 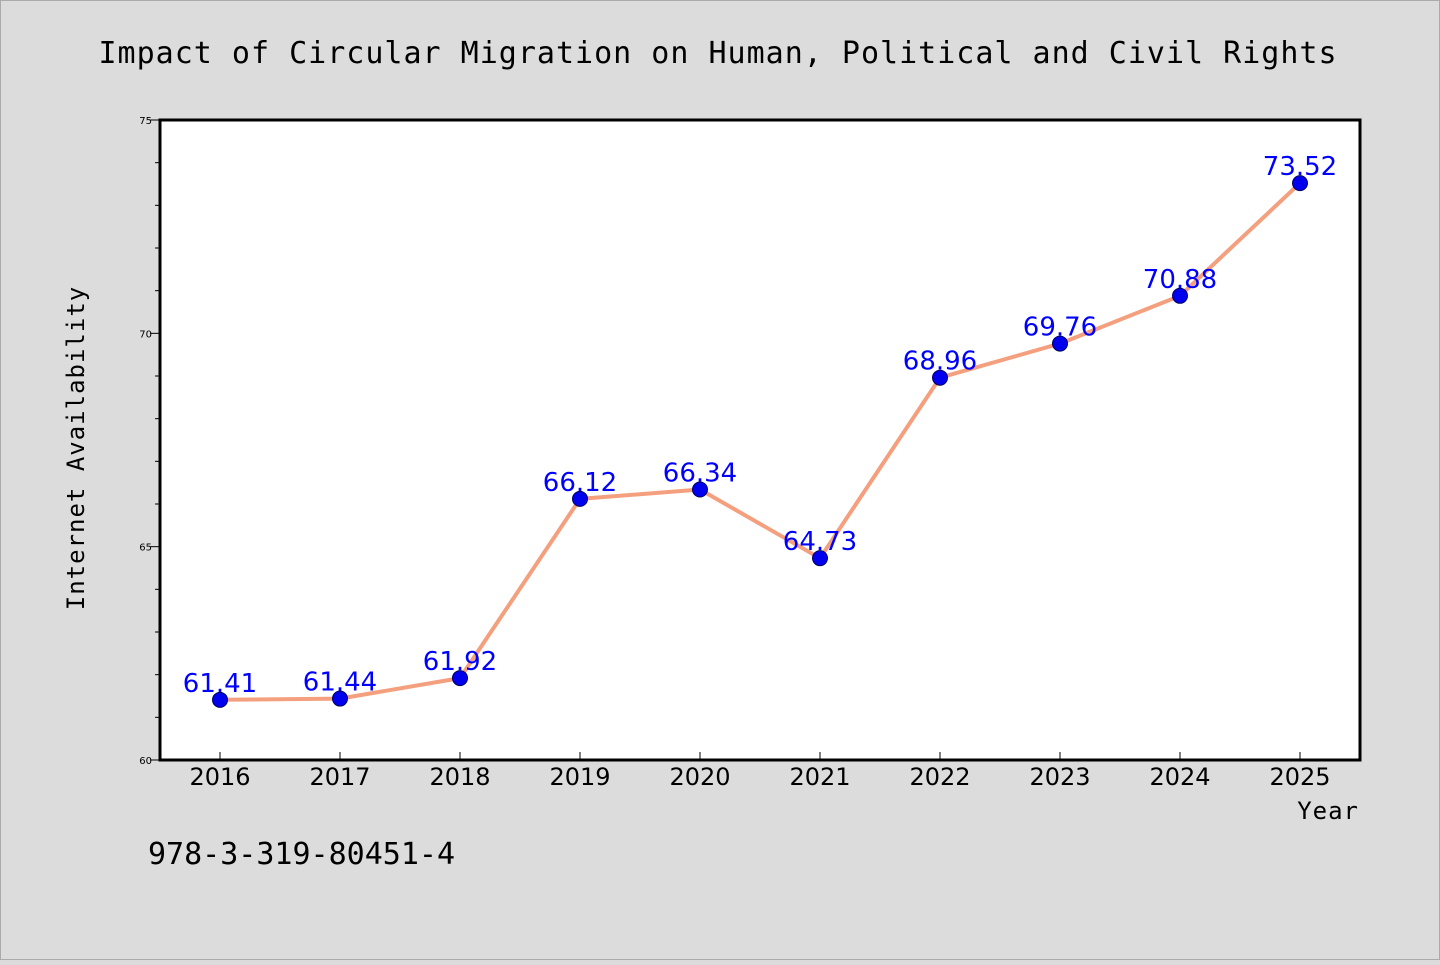 What do you see at coordinates (700, 473) in the screenshot?
I see `data-label: 66.34` at bounding box center [700, 473].